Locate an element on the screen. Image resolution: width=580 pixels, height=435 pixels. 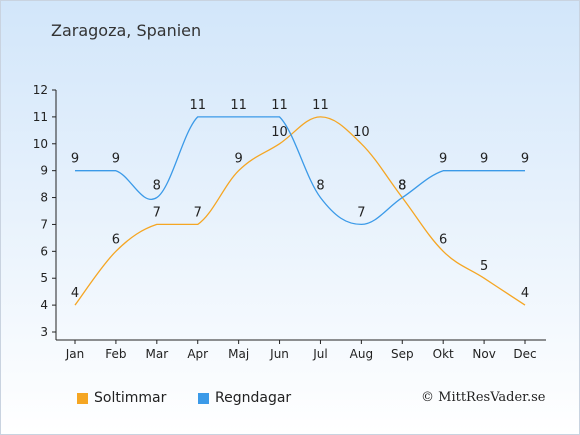
chart-title: Zaragoza, Spanien is located at coordinates (126, 30).